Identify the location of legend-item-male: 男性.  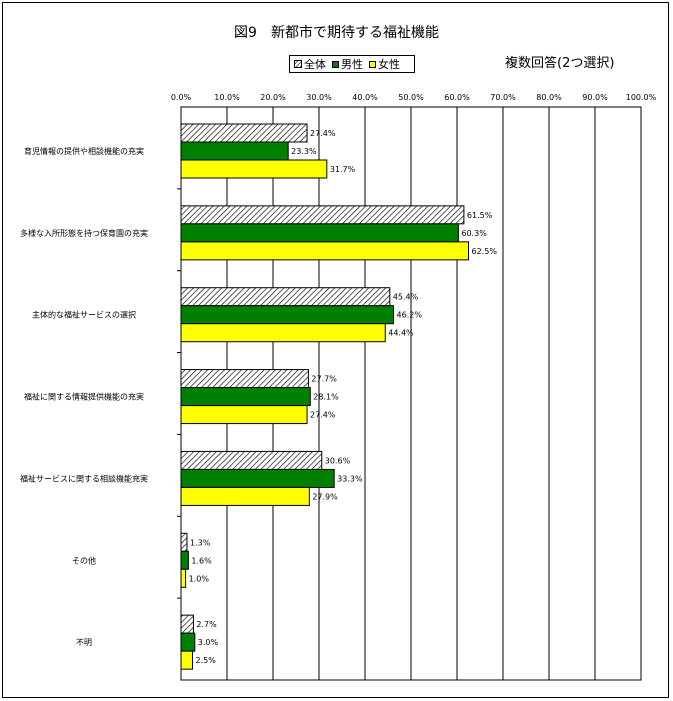
(347, 64).